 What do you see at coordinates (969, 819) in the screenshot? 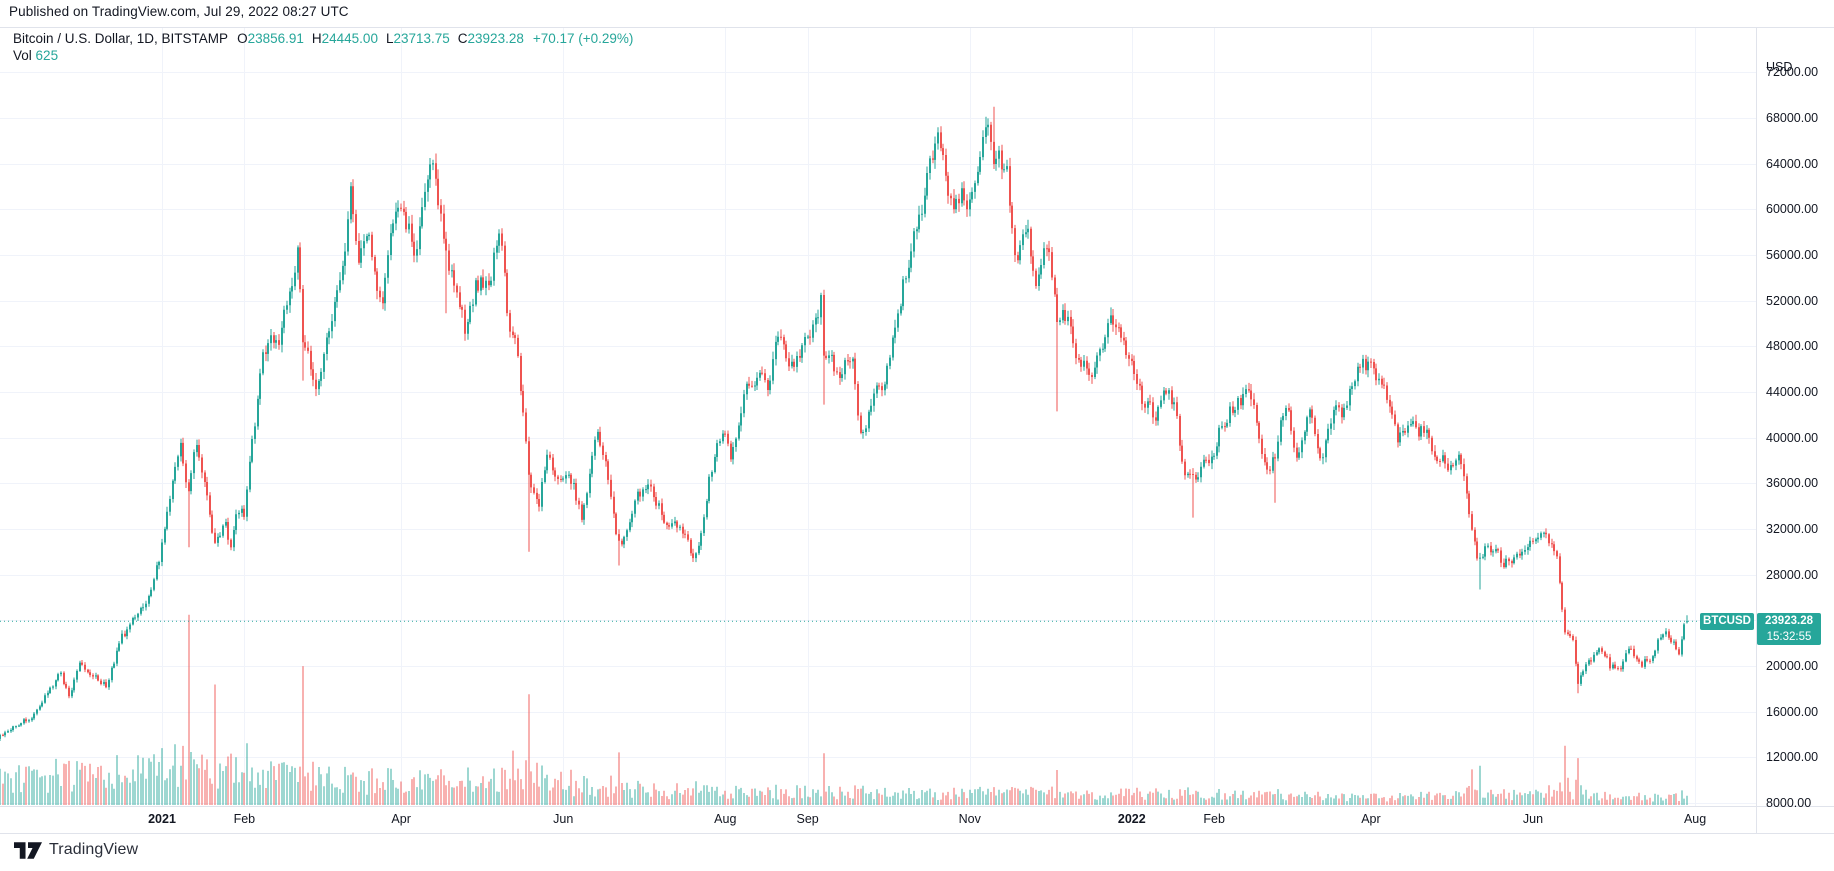
I see `time-tick-label: Nov` at bounding box center [969, 819].